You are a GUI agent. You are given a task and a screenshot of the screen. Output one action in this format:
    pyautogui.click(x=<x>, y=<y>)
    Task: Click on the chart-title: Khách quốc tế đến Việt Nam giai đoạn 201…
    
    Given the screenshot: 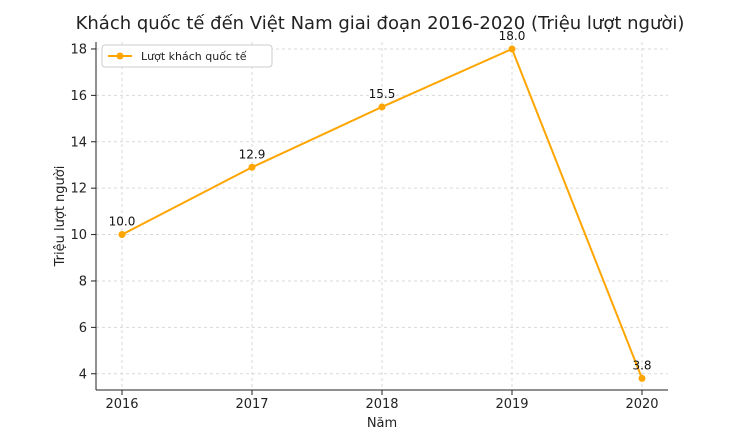 What is the action you would take?
    pyautogui.click(x=380, y=23)
    